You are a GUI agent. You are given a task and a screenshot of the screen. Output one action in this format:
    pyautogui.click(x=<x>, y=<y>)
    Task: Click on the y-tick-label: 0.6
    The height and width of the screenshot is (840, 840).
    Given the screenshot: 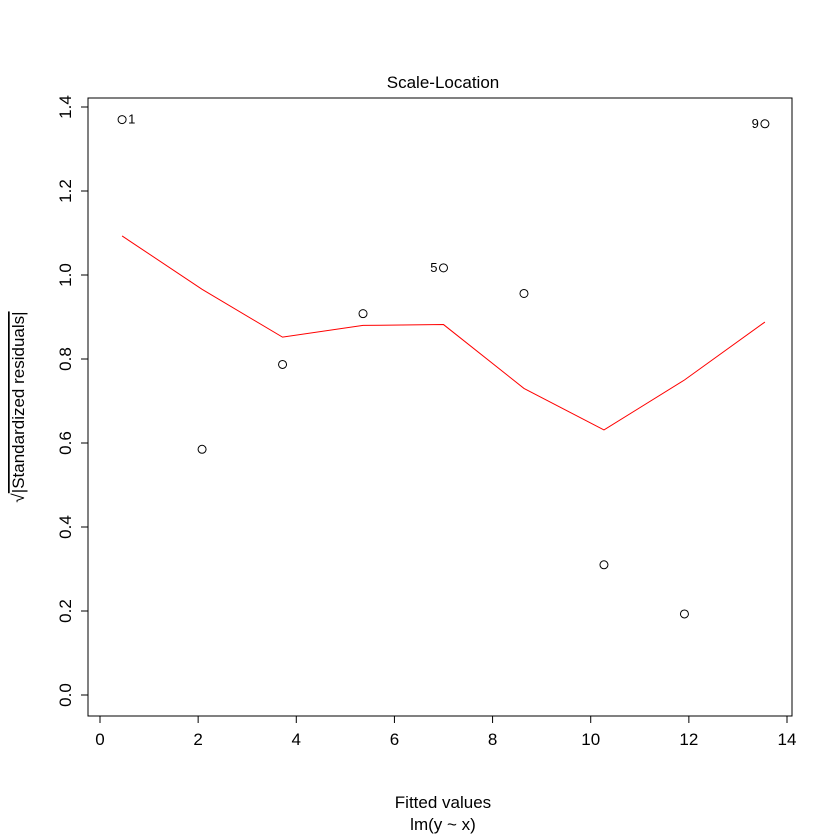 What is the action you would take?
    pyautogui.click(x=65, y=443)
    